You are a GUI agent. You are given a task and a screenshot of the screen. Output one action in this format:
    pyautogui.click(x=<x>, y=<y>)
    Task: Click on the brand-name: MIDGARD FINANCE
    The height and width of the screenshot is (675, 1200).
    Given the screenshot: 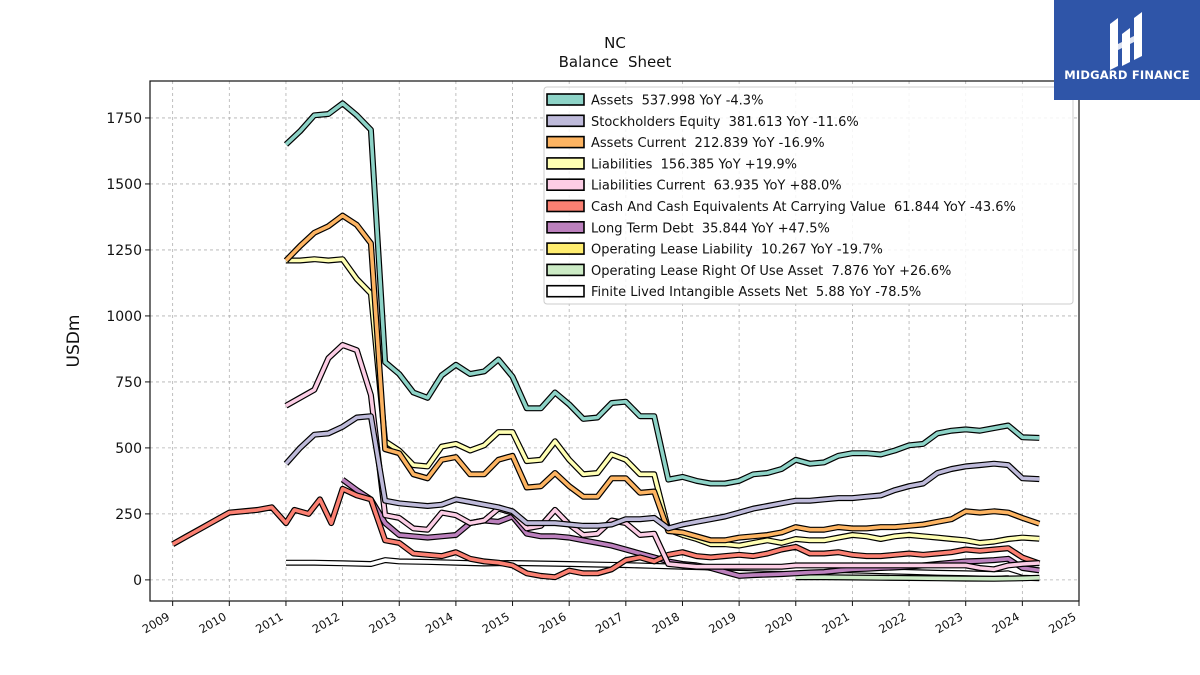 What is the action you would take?
    pyautogui.click(x=1127, y=75)
    